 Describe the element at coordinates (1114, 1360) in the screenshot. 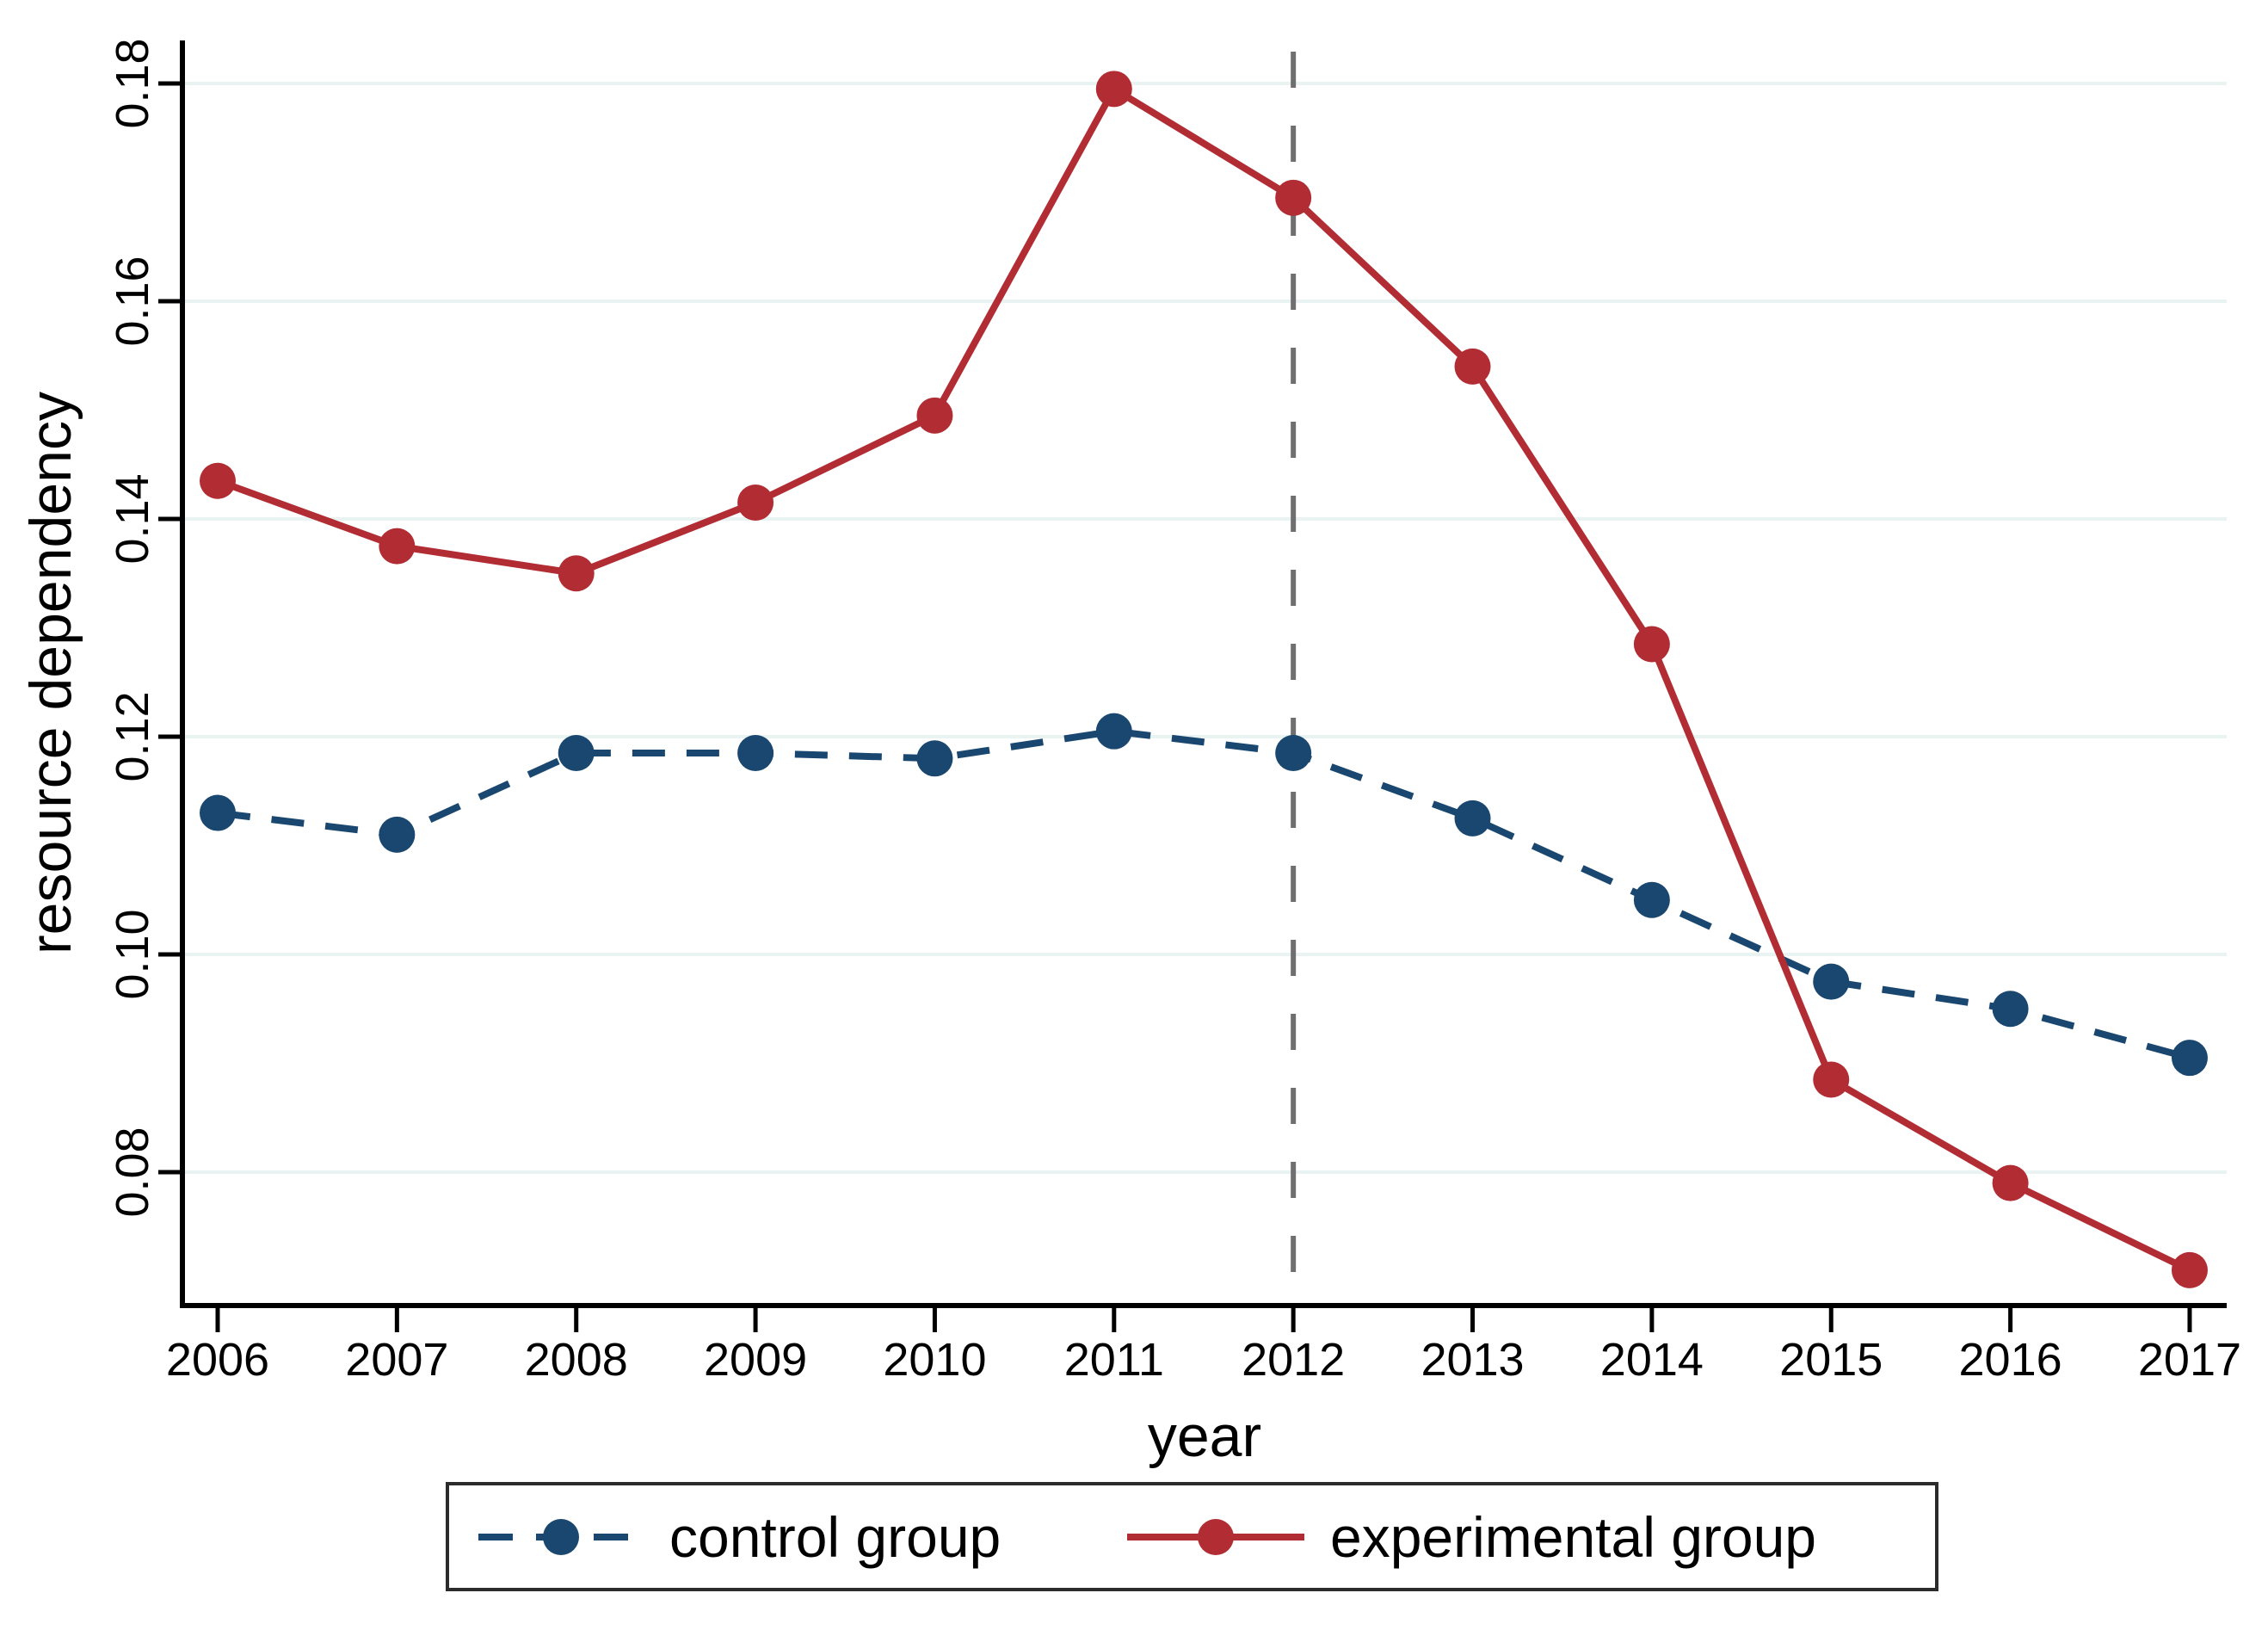

I see `x-tick-label: 2011` at that location.